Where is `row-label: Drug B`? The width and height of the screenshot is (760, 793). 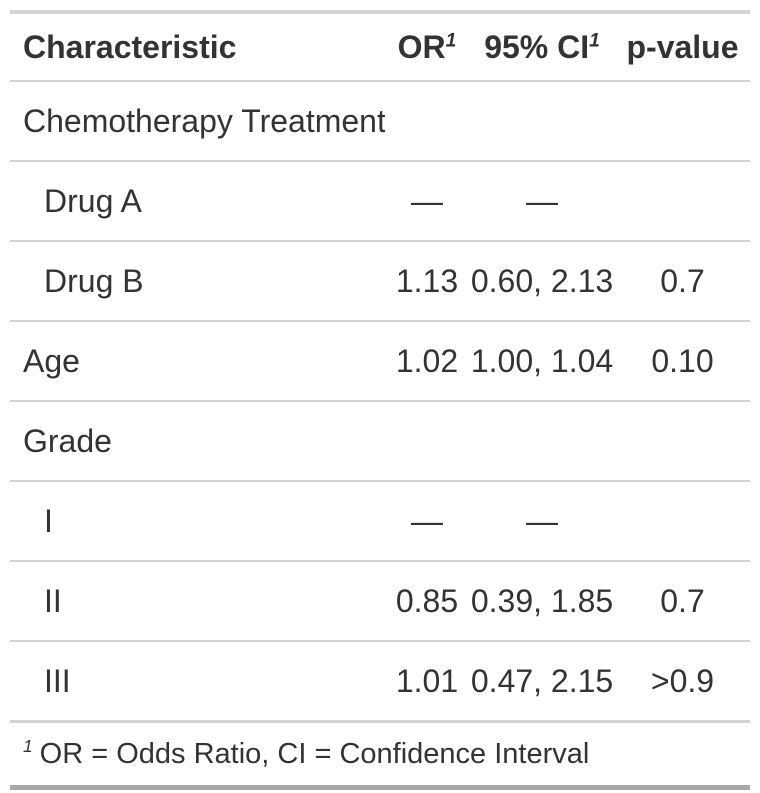 row-label: Drug B is located at coordinates (197, 281).